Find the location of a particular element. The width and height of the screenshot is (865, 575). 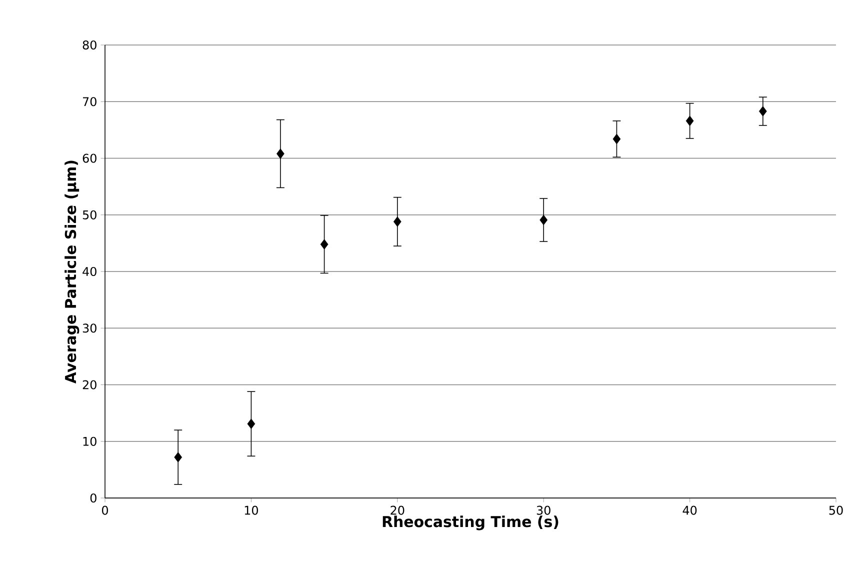

y-tick-label: 10 is located at coordinates (89, 441).